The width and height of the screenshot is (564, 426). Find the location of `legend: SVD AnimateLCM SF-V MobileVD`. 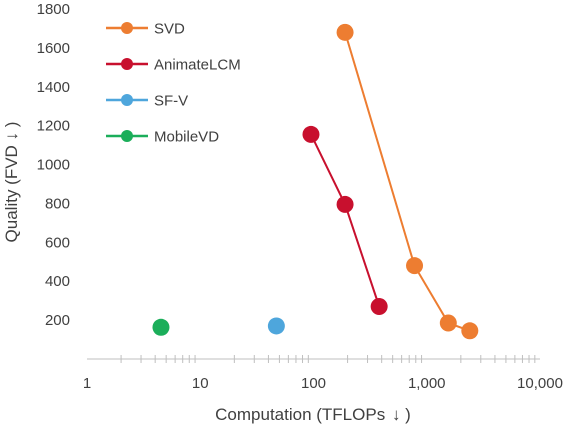

legend: SVD AnimateLCM SF-V MobileVD is located at coordinates (173, 83).